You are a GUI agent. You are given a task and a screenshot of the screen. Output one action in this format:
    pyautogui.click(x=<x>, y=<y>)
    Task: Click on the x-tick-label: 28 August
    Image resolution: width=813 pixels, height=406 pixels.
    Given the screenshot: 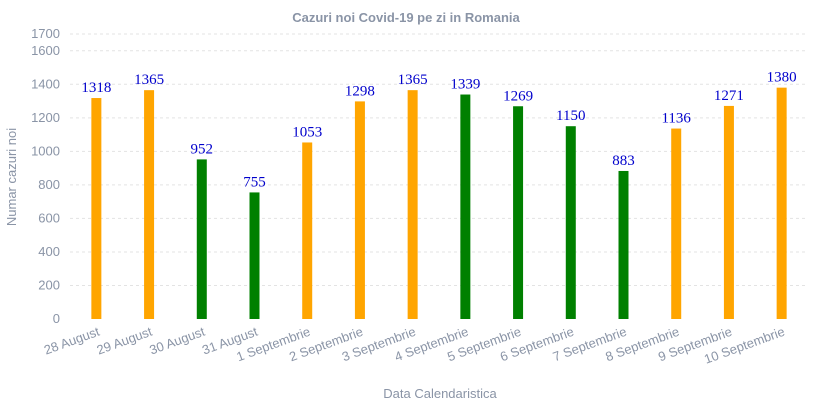 What is the action you would take?
    pyautogui.click(x=72, y=341)
    